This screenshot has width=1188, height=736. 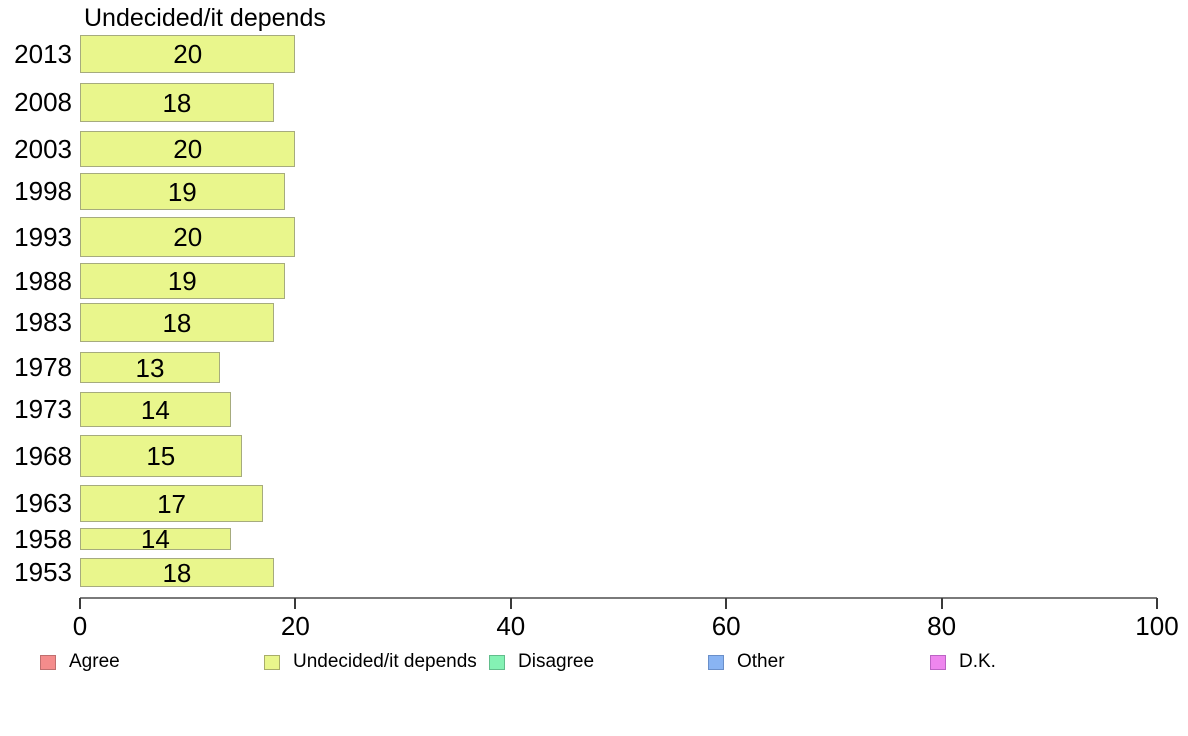 I want to click on bar-value-label: 17, so click(x=171, y=503).